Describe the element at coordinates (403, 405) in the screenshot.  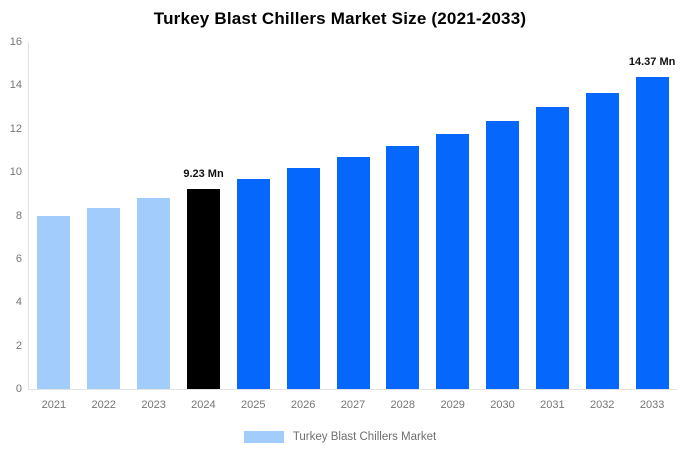
I see `x-tick-2028: 2028` at that location.